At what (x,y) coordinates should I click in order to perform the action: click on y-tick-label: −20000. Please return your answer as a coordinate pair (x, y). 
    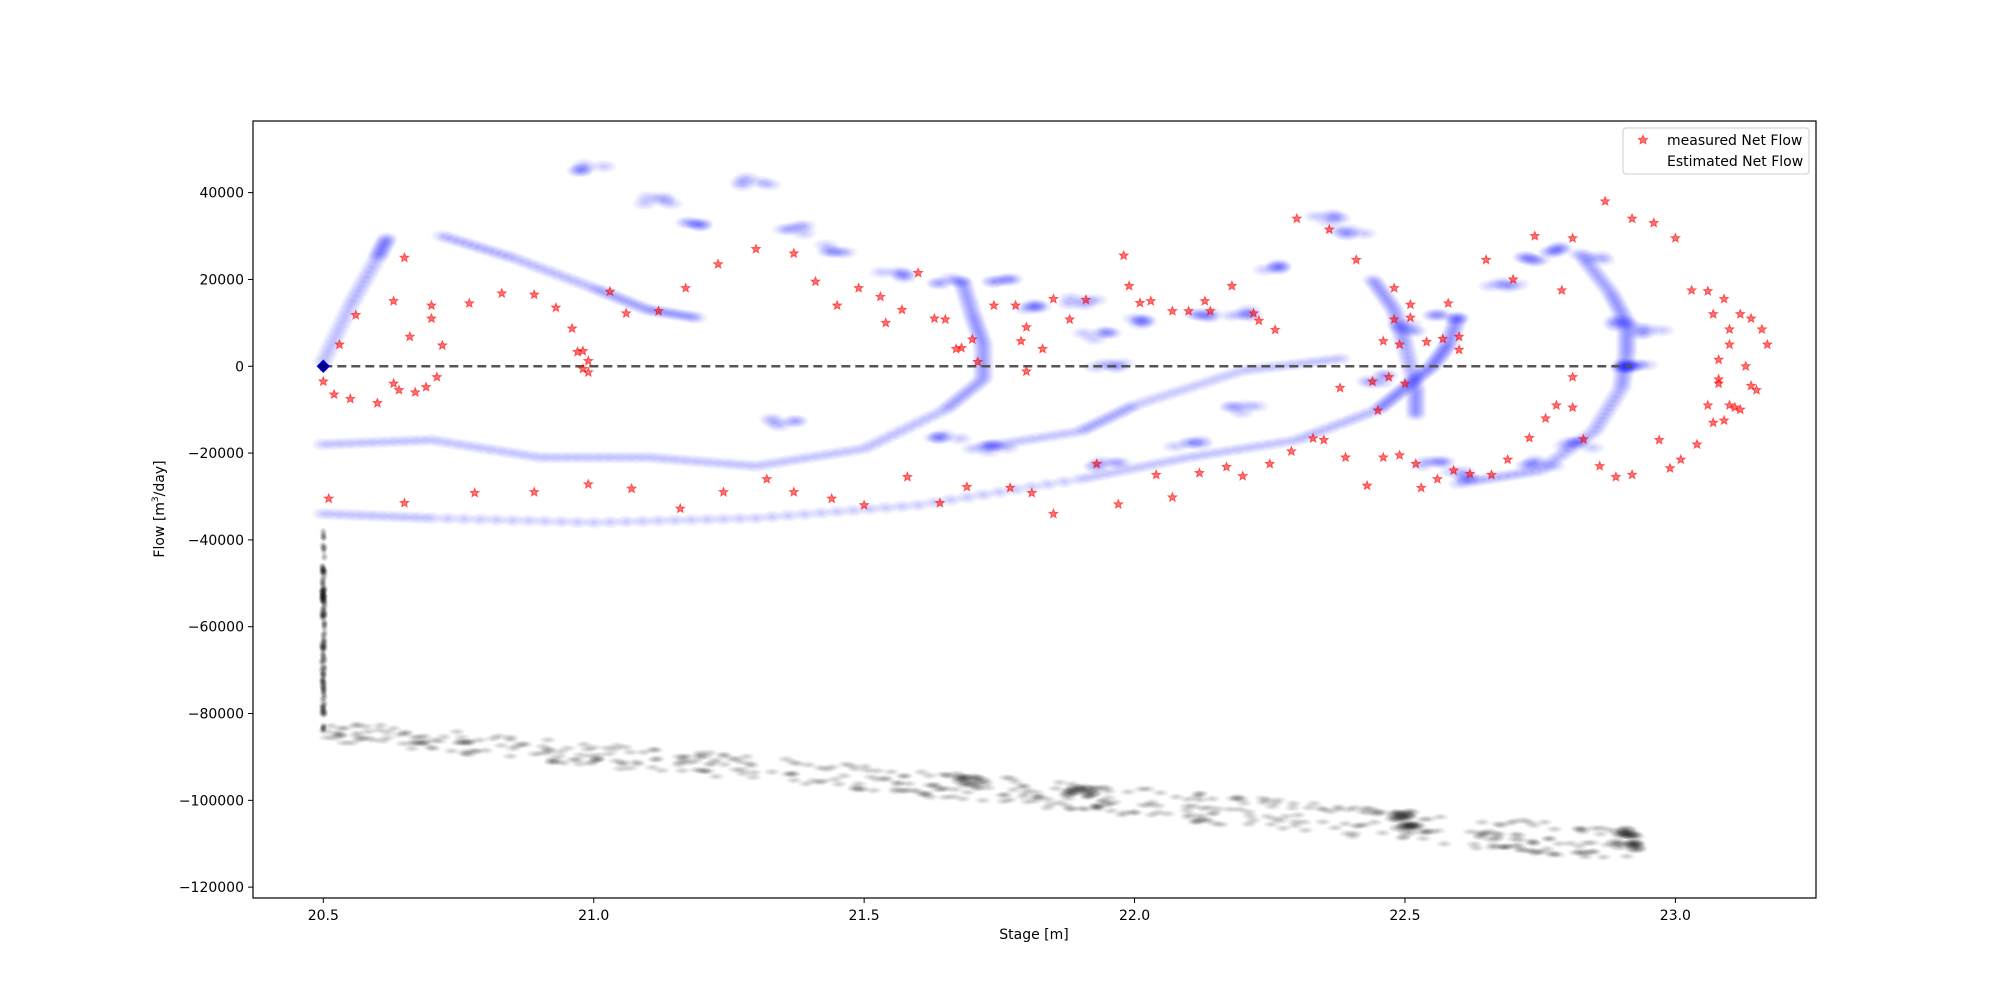
    Looking at the image, I should click on (216, 454).